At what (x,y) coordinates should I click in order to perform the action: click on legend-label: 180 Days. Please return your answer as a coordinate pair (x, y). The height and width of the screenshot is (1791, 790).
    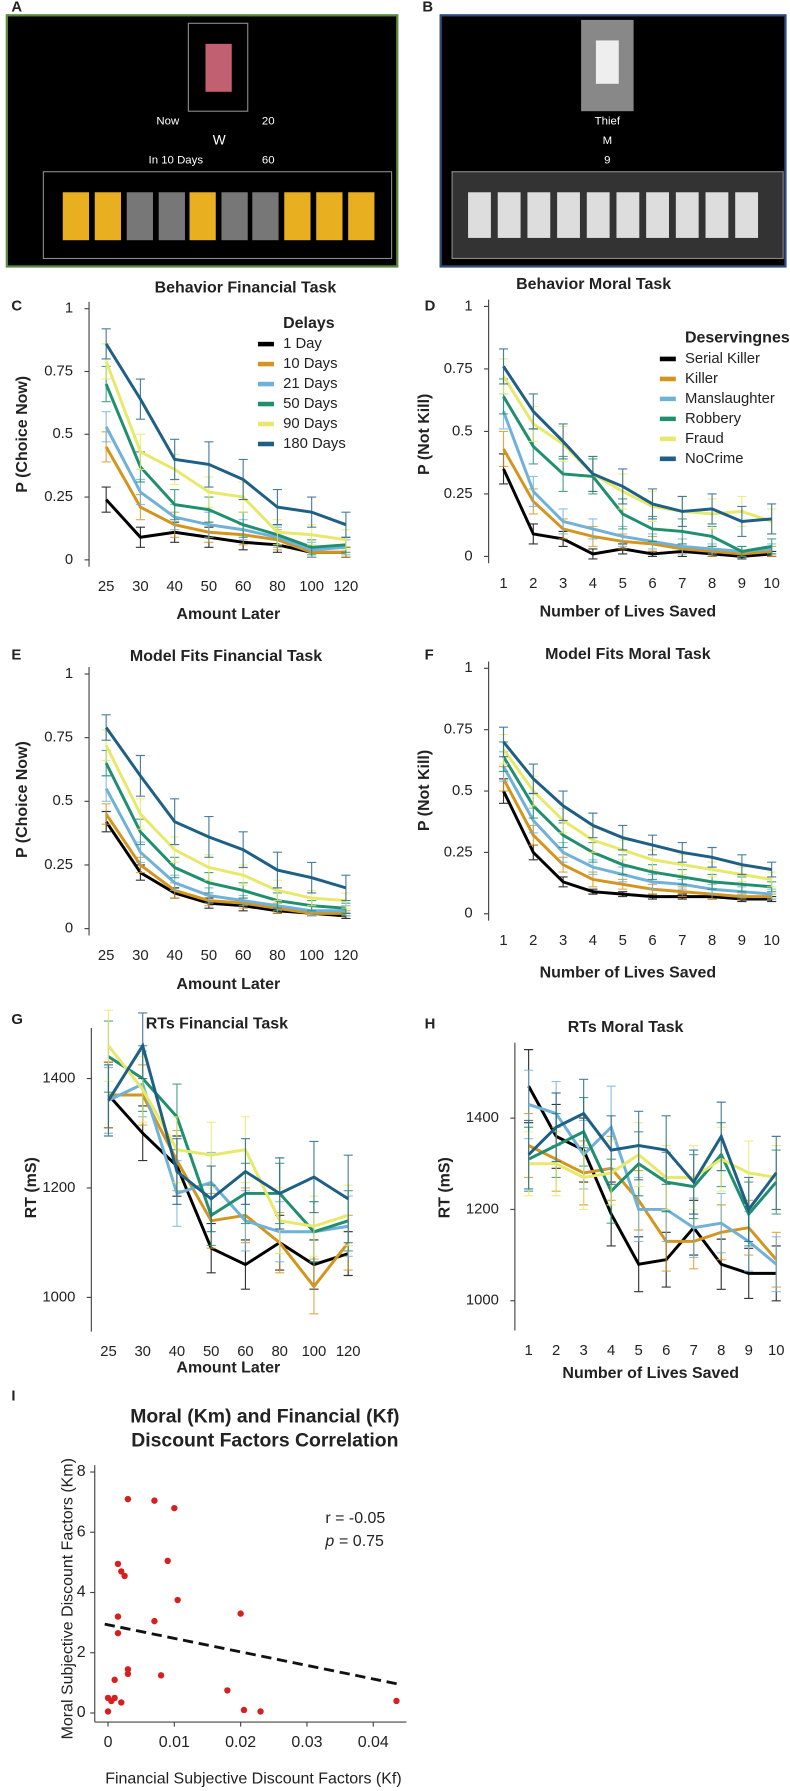
    Looking at the image, I should click on (314, 444).